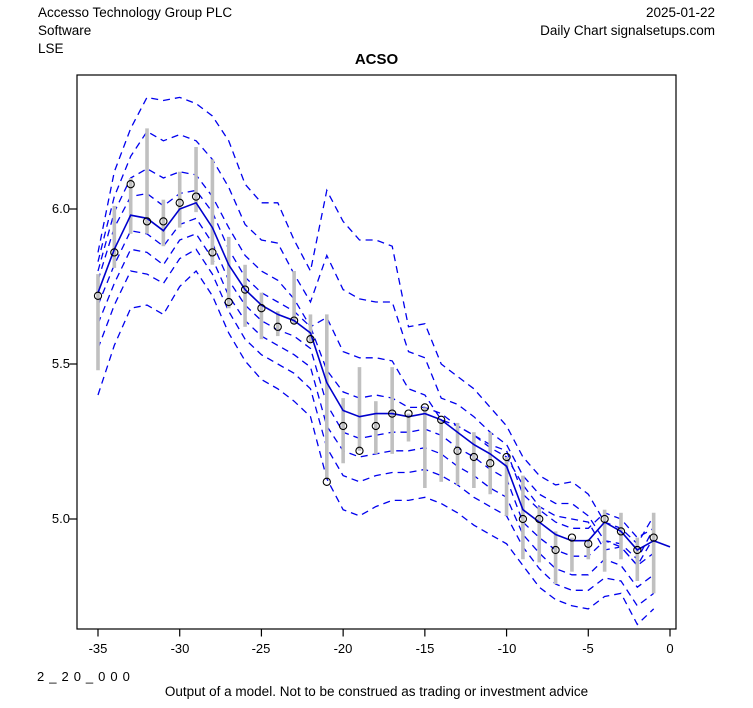  I want to click on y-tick-label: 6.0, so click(60, 208).